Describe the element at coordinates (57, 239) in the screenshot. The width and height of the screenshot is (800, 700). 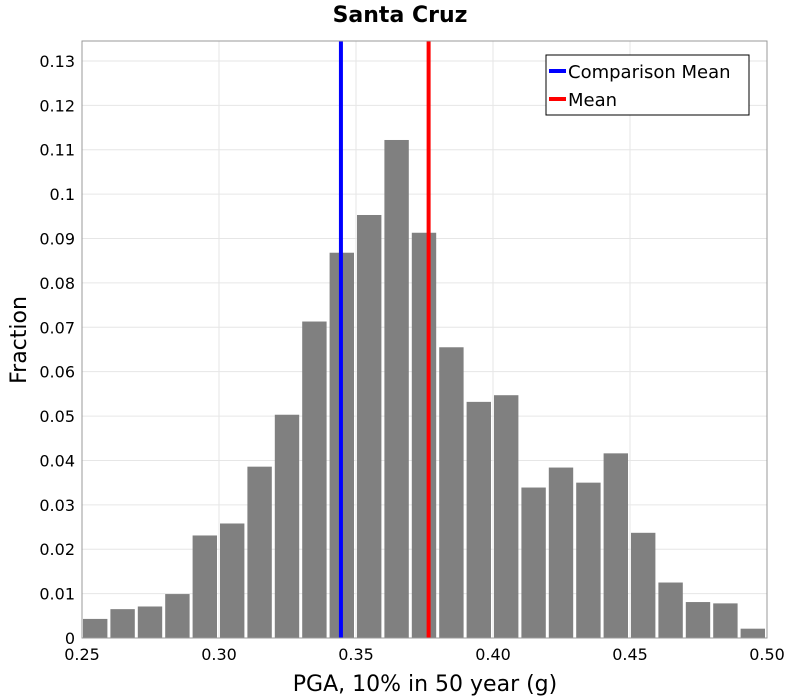
I see `y-tick-label: 0.09` at that location.